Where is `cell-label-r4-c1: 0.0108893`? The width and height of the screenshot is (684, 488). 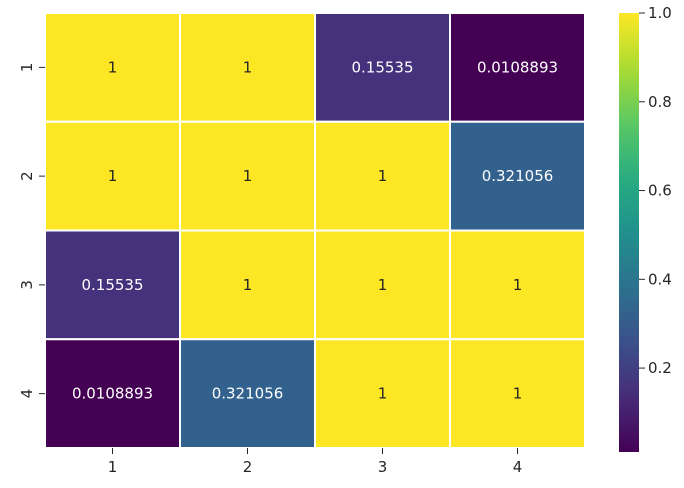 cell-label-r4-c1: 0.0108893 is located at coordinates (112, 394).